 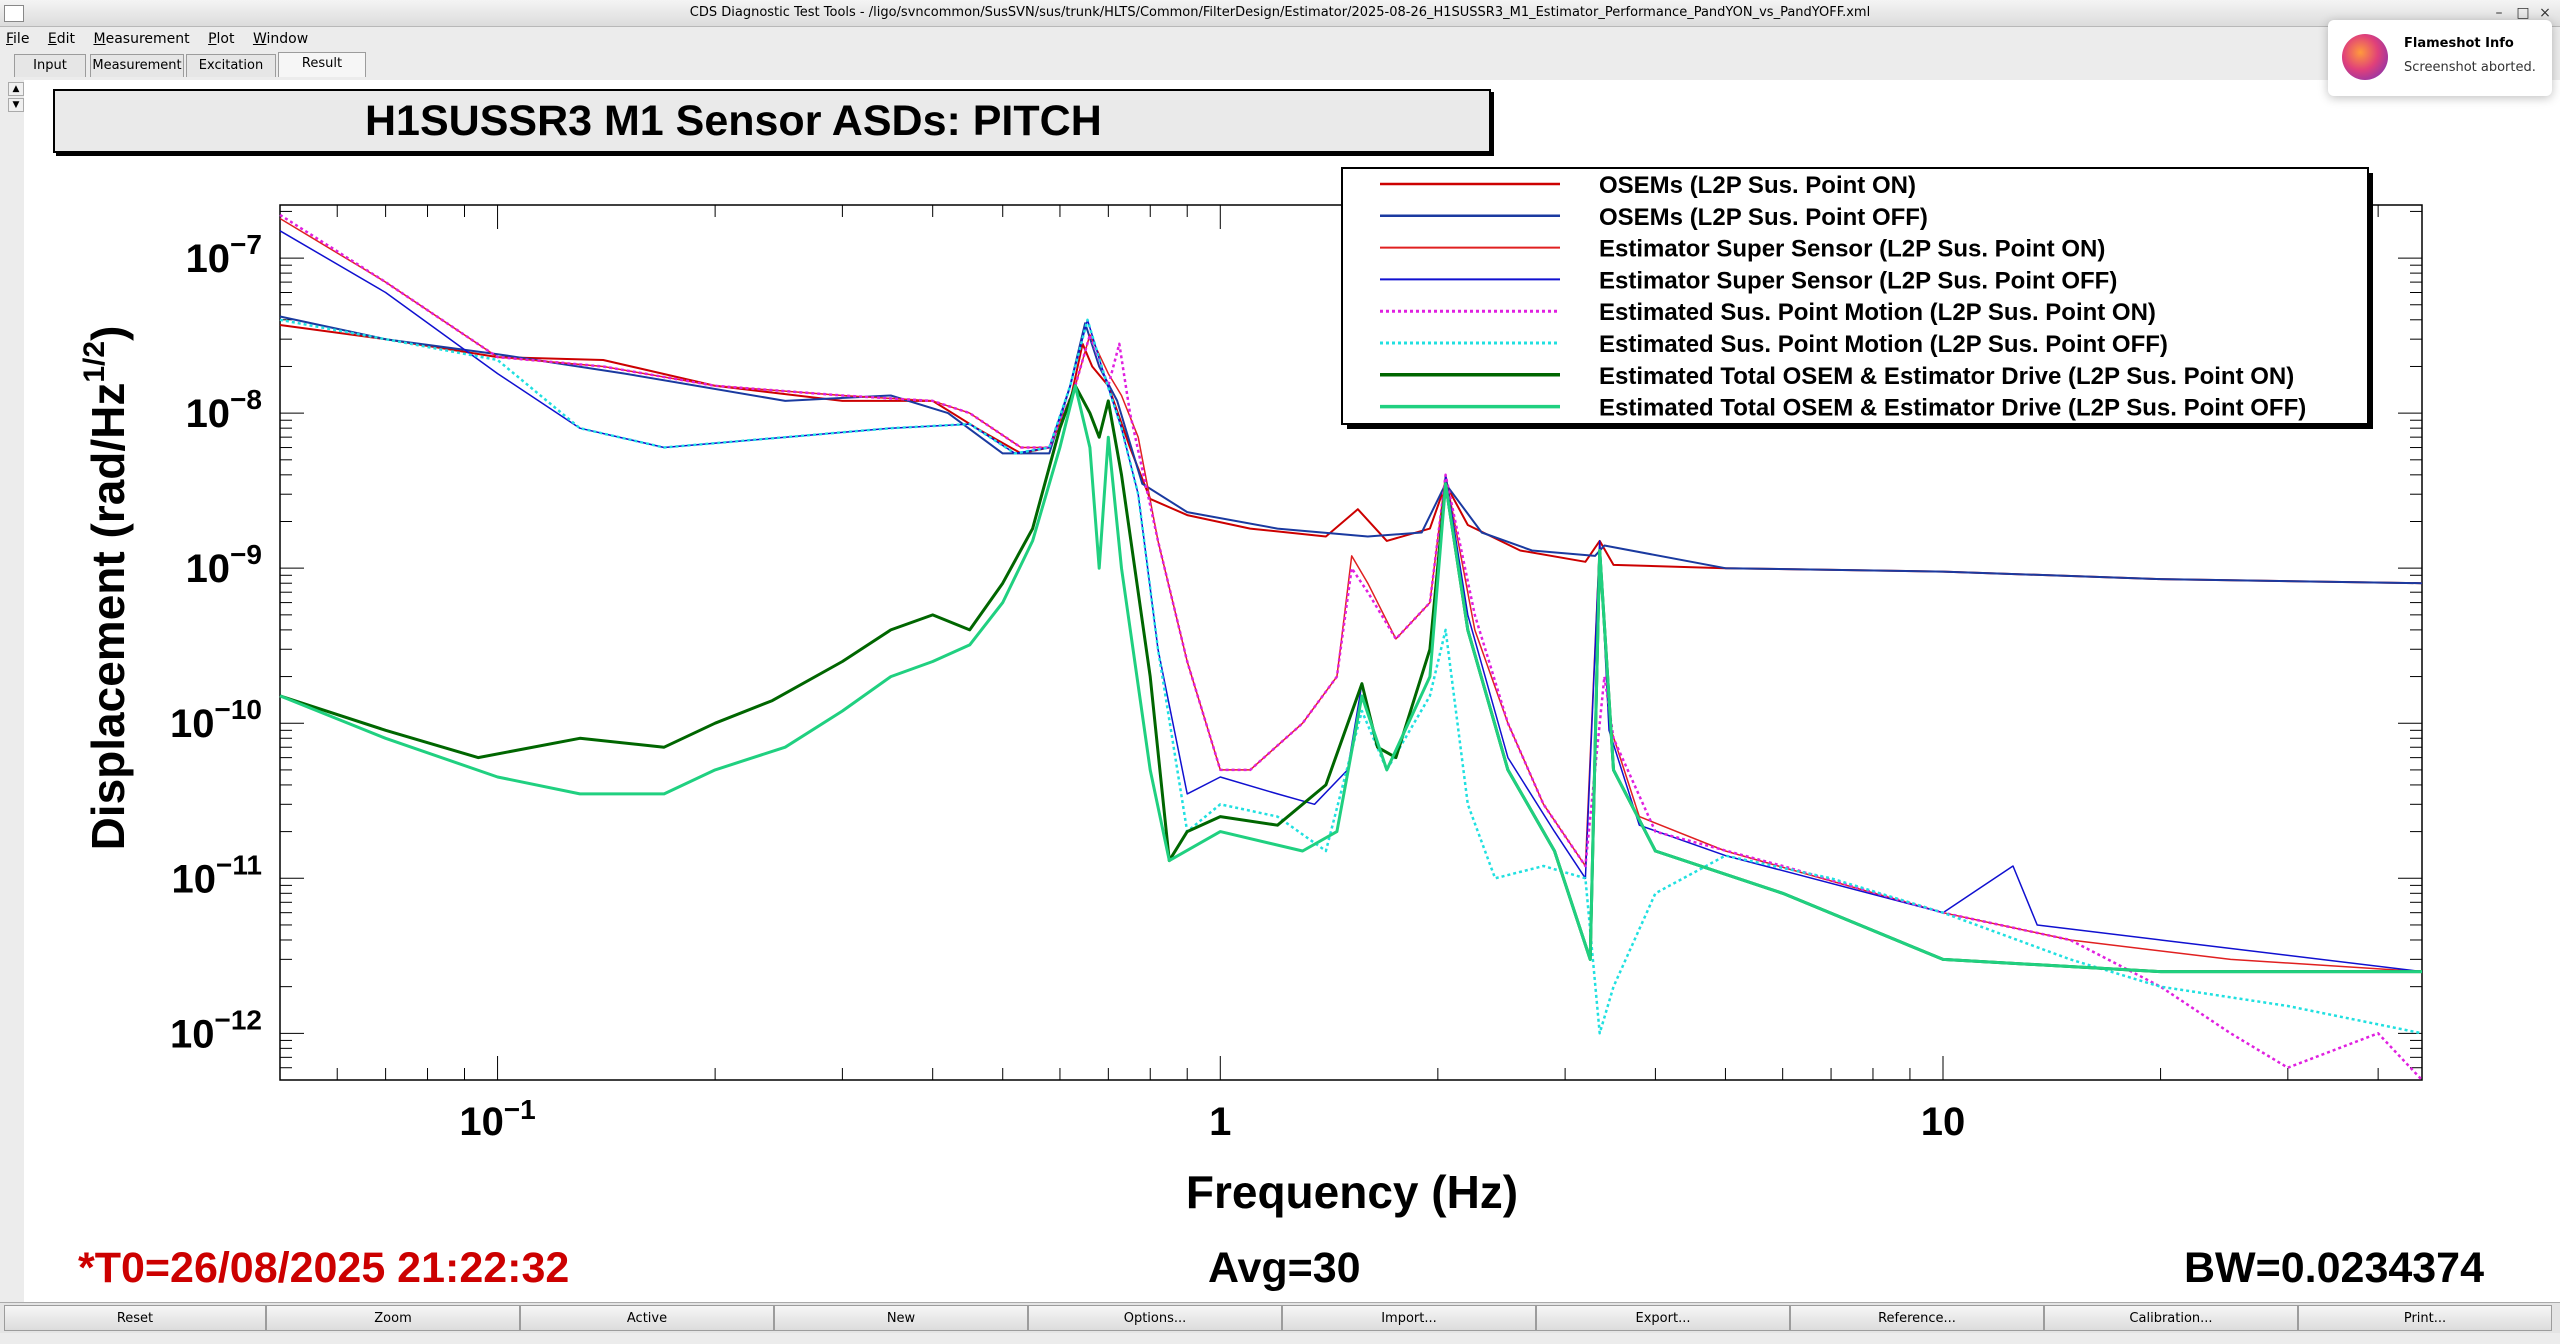 I want to click on reset-button: Reset, so click(x=135, y=1318).